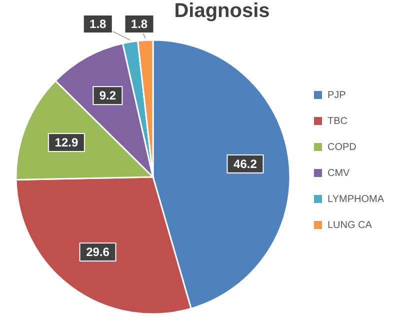 The width and height of the screenshot is (394, 320). What do you see at coordinates (66, 143) in the screenshot?
I see `data-label: 12.9` at bounding box center [66, 143].